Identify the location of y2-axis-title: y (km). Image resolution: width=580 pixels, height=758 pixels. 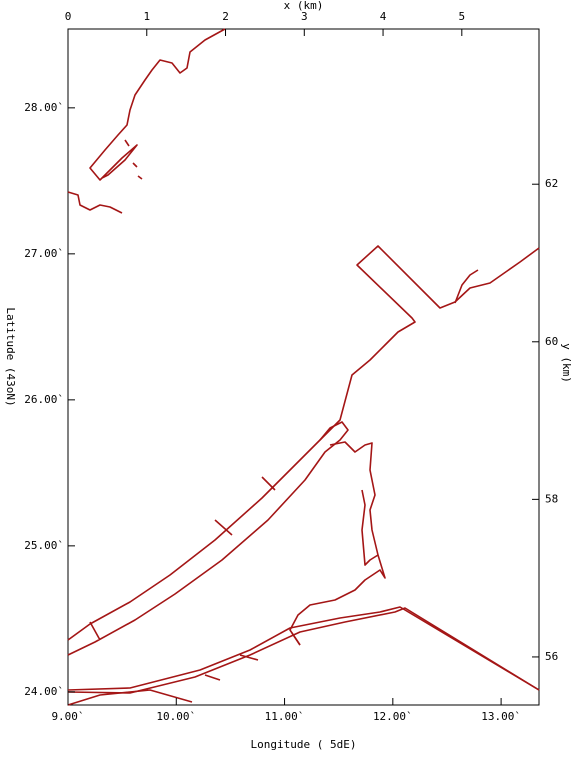
(566, 363).